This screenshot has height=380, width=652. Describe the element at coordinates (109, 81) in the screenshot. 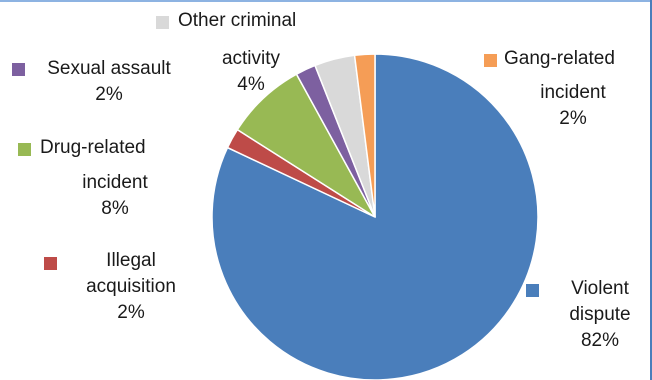

I see `label-sexual-assault: Sexual assault 2%` at that location.